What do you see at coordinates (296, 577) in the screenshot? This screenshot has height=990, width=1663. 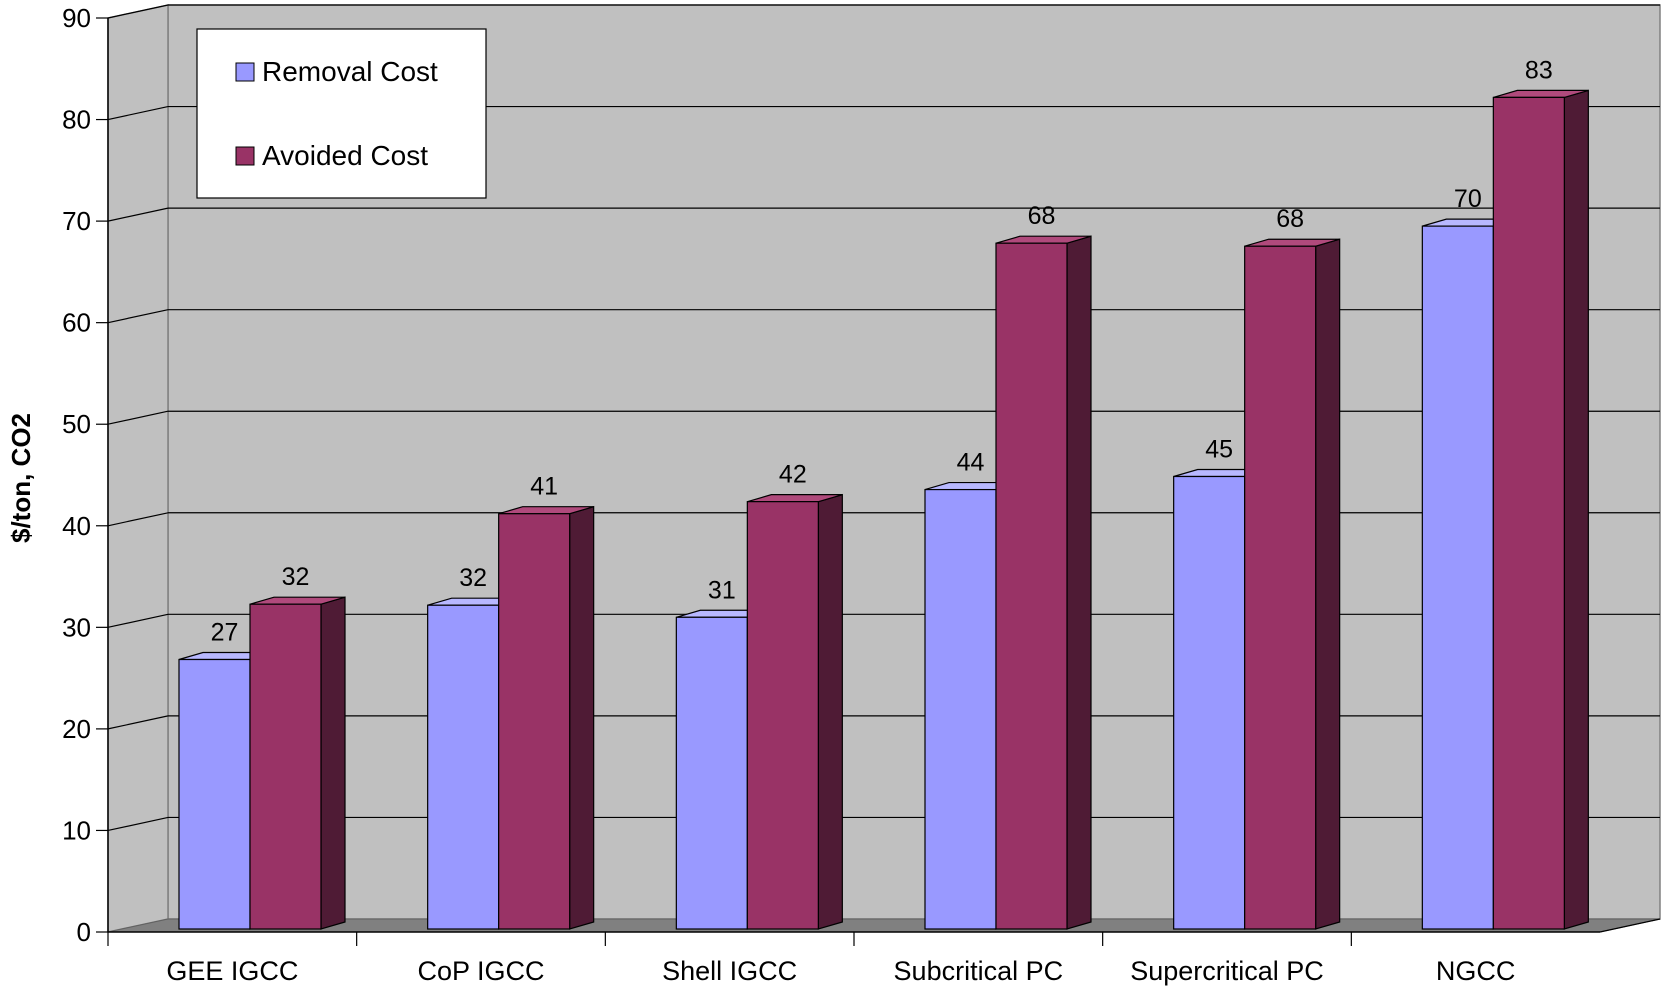 I see `data-label-avoided-cost-gee-igcc: 32` at bounding box center [296, 577].